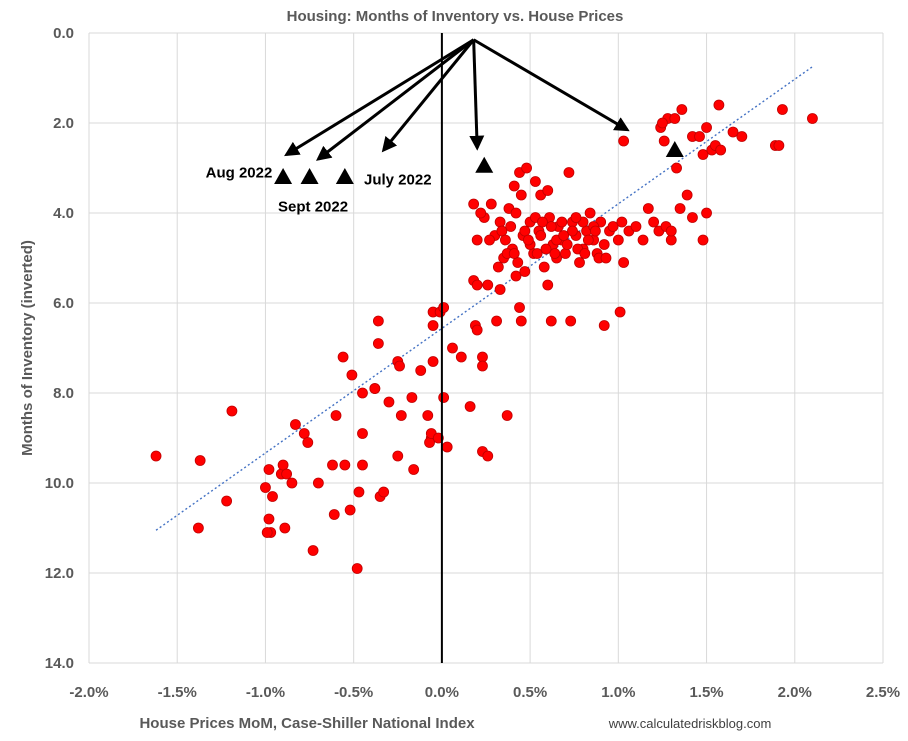 This screenshot has width=908, height=741. What do you see at coordinates (59, 573) in the screenshot?
I see `y-tick-label: 12.0` at bounding box center [59, 573].